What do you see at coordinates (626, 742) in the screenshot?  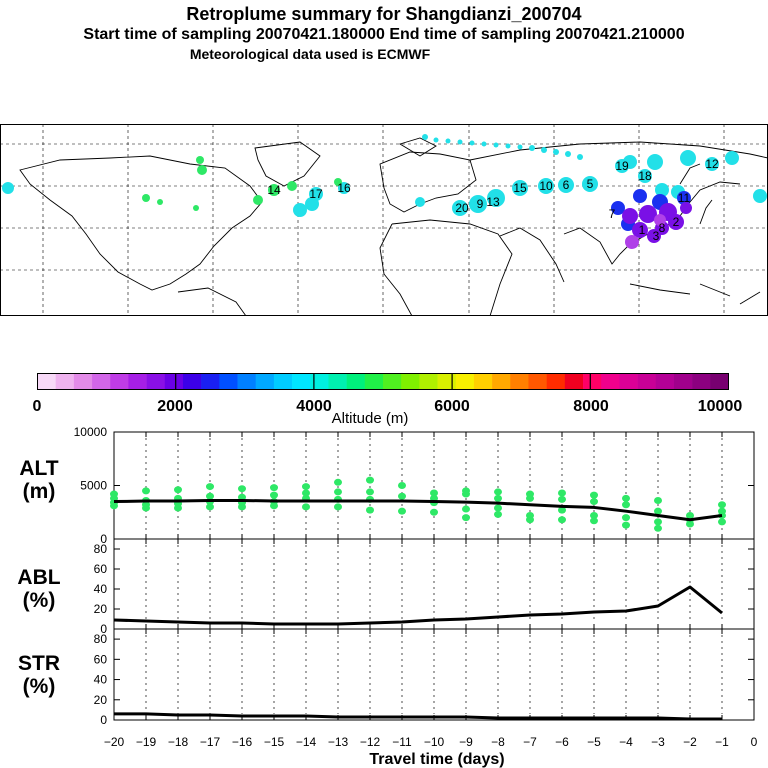 I see `x-tick-label: −4` at bounding box center [626, 742].